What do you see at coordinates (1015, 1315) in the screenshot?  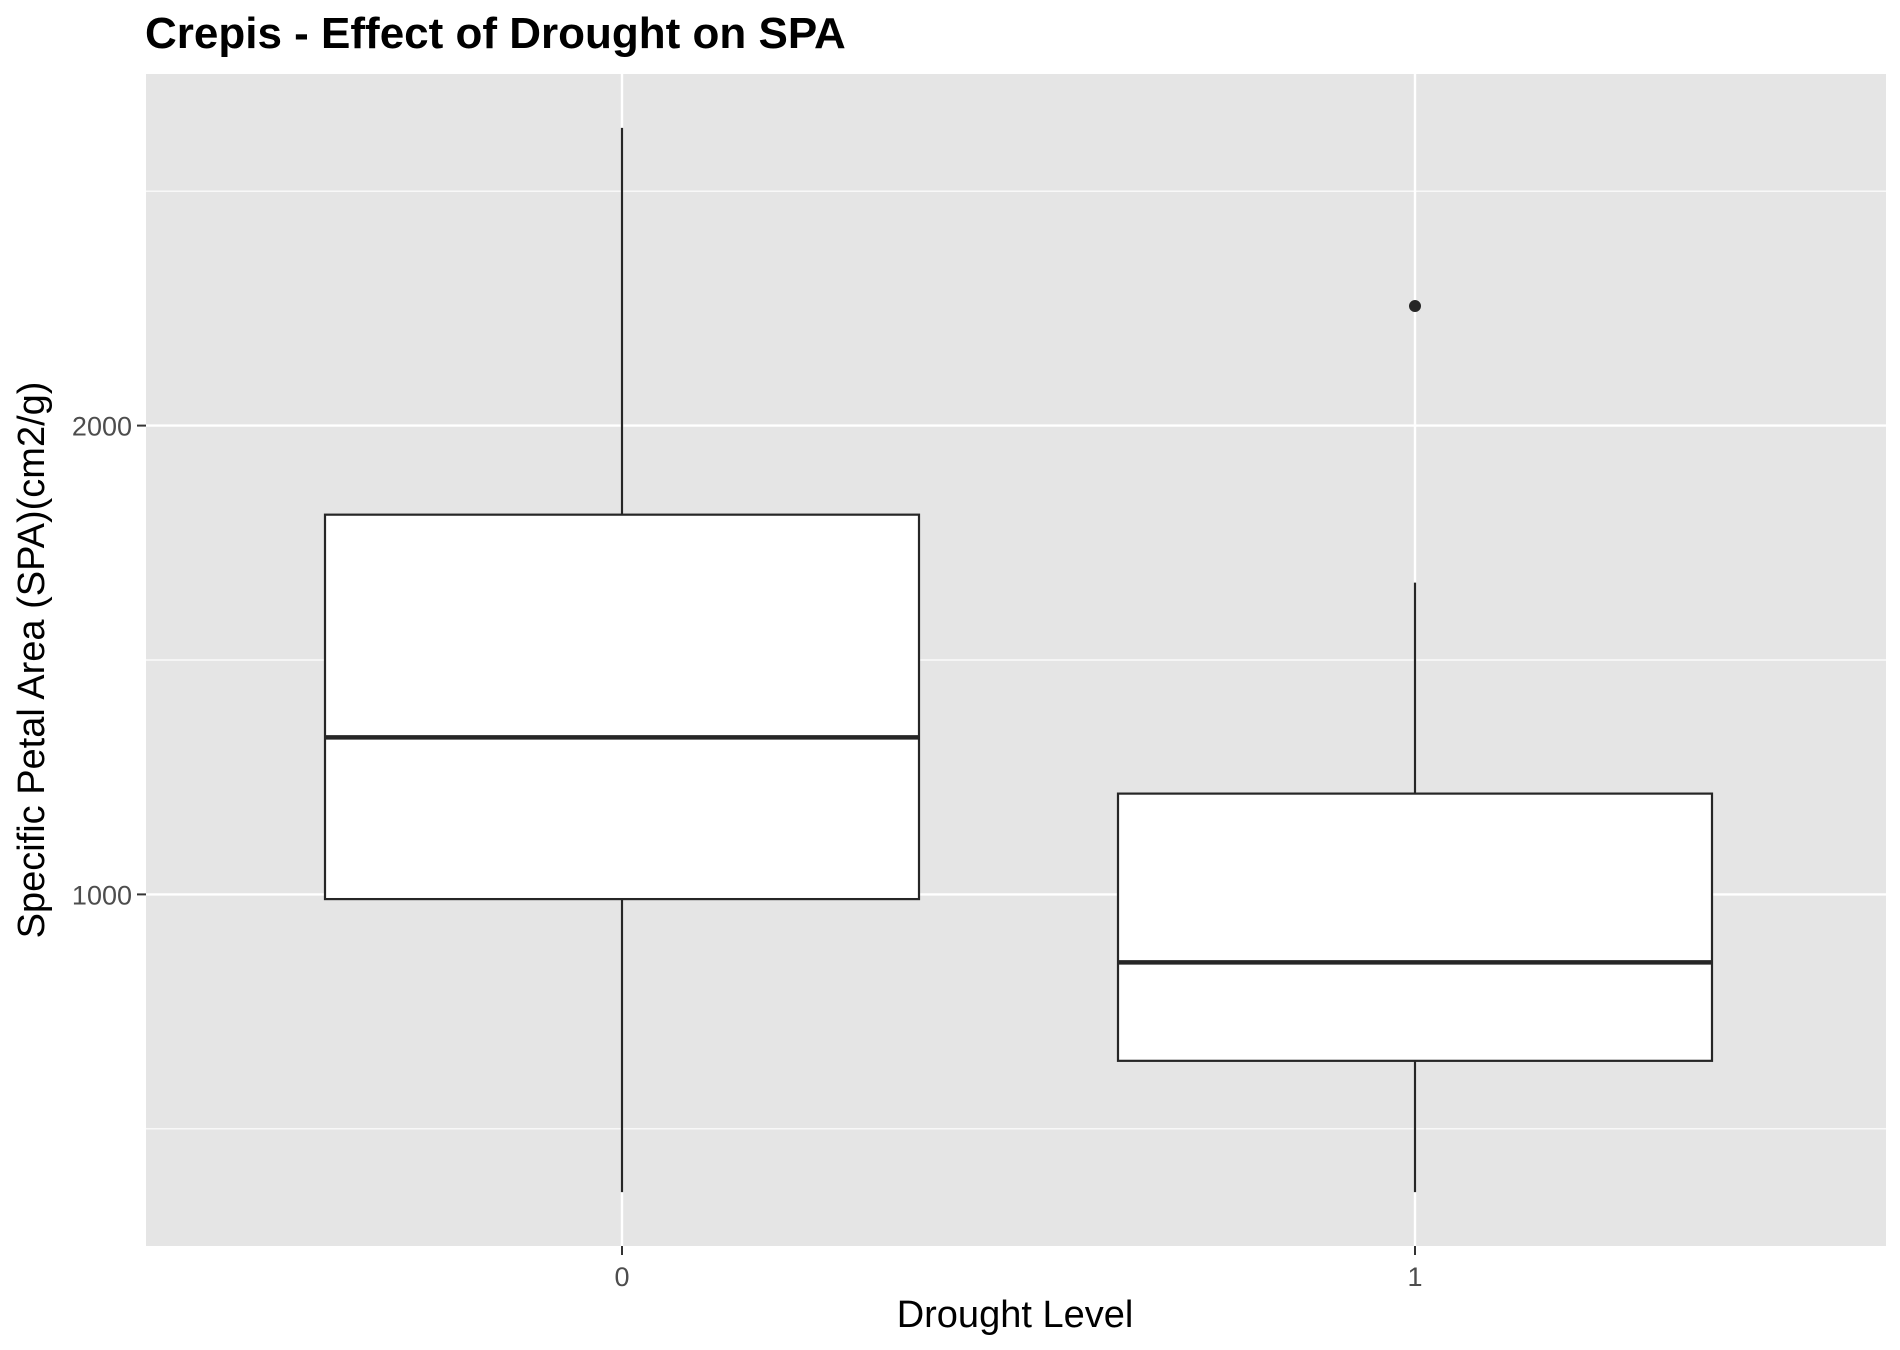 I see `x-axis-title: Drought Level` at bounding box center [1015, 1315].